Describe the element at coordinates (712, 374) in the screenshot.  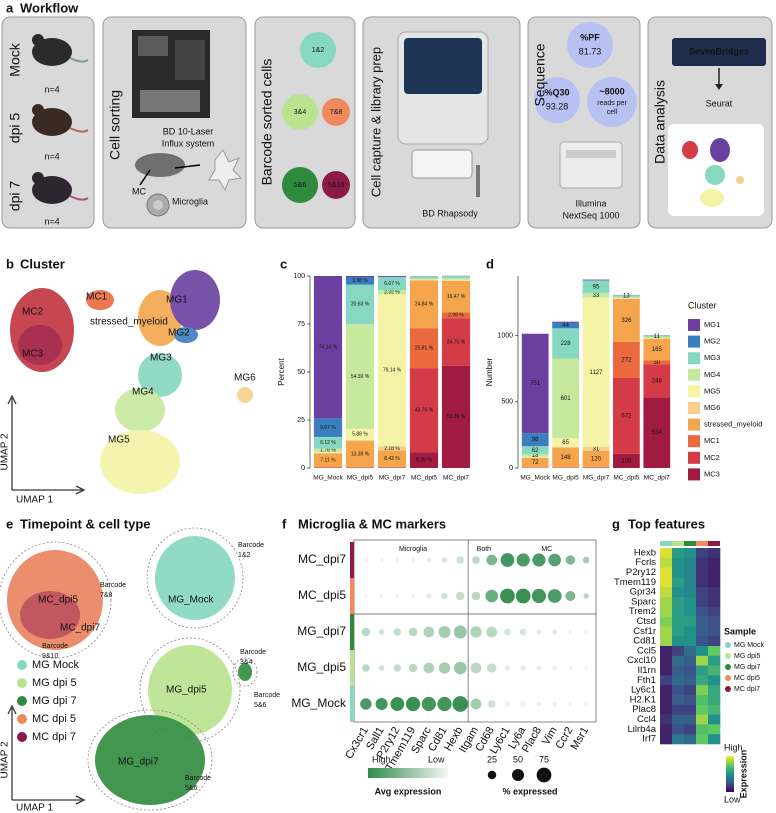
I see `legend-label: MG4` at that location.